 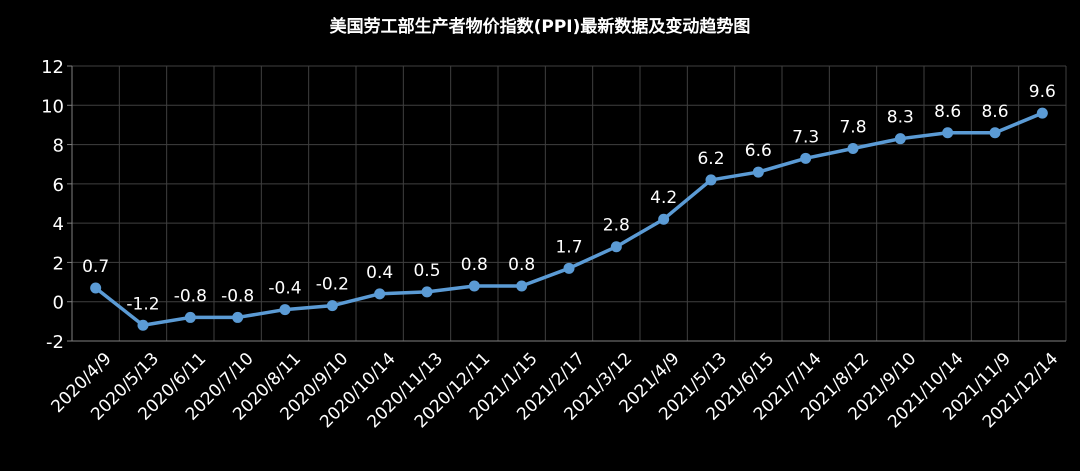 What do you see at coordinates (900, 118) in the screenshot?
I see `data-label: 8.3` at bounding box center [900, 118].